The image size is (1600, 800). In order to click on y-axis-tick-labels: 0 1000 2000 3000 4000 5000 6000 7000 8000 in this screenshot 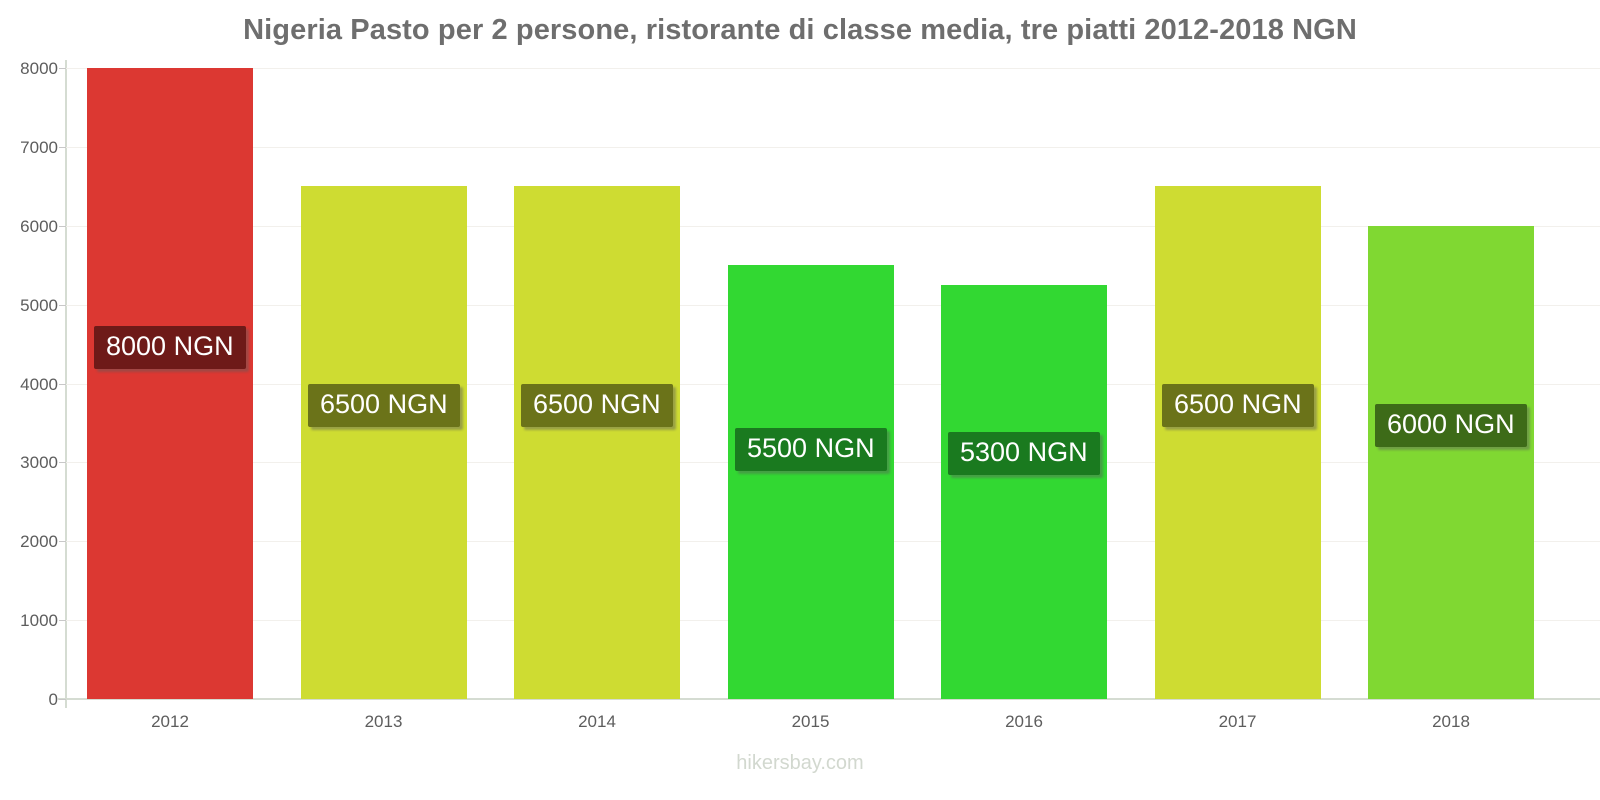, I will do `click(29, 384)`.